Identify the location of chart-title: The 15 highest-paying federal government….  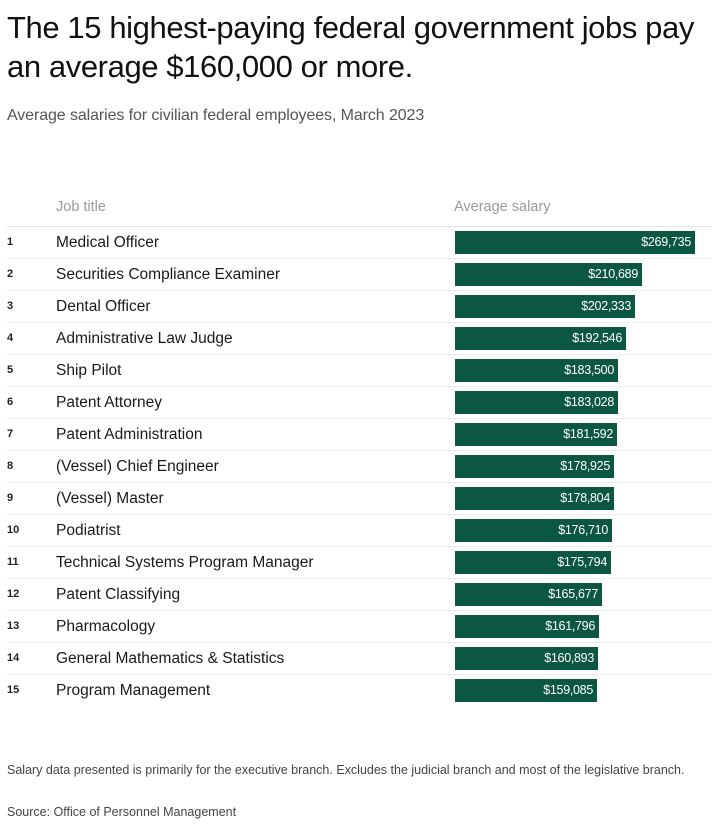
(350, 47).